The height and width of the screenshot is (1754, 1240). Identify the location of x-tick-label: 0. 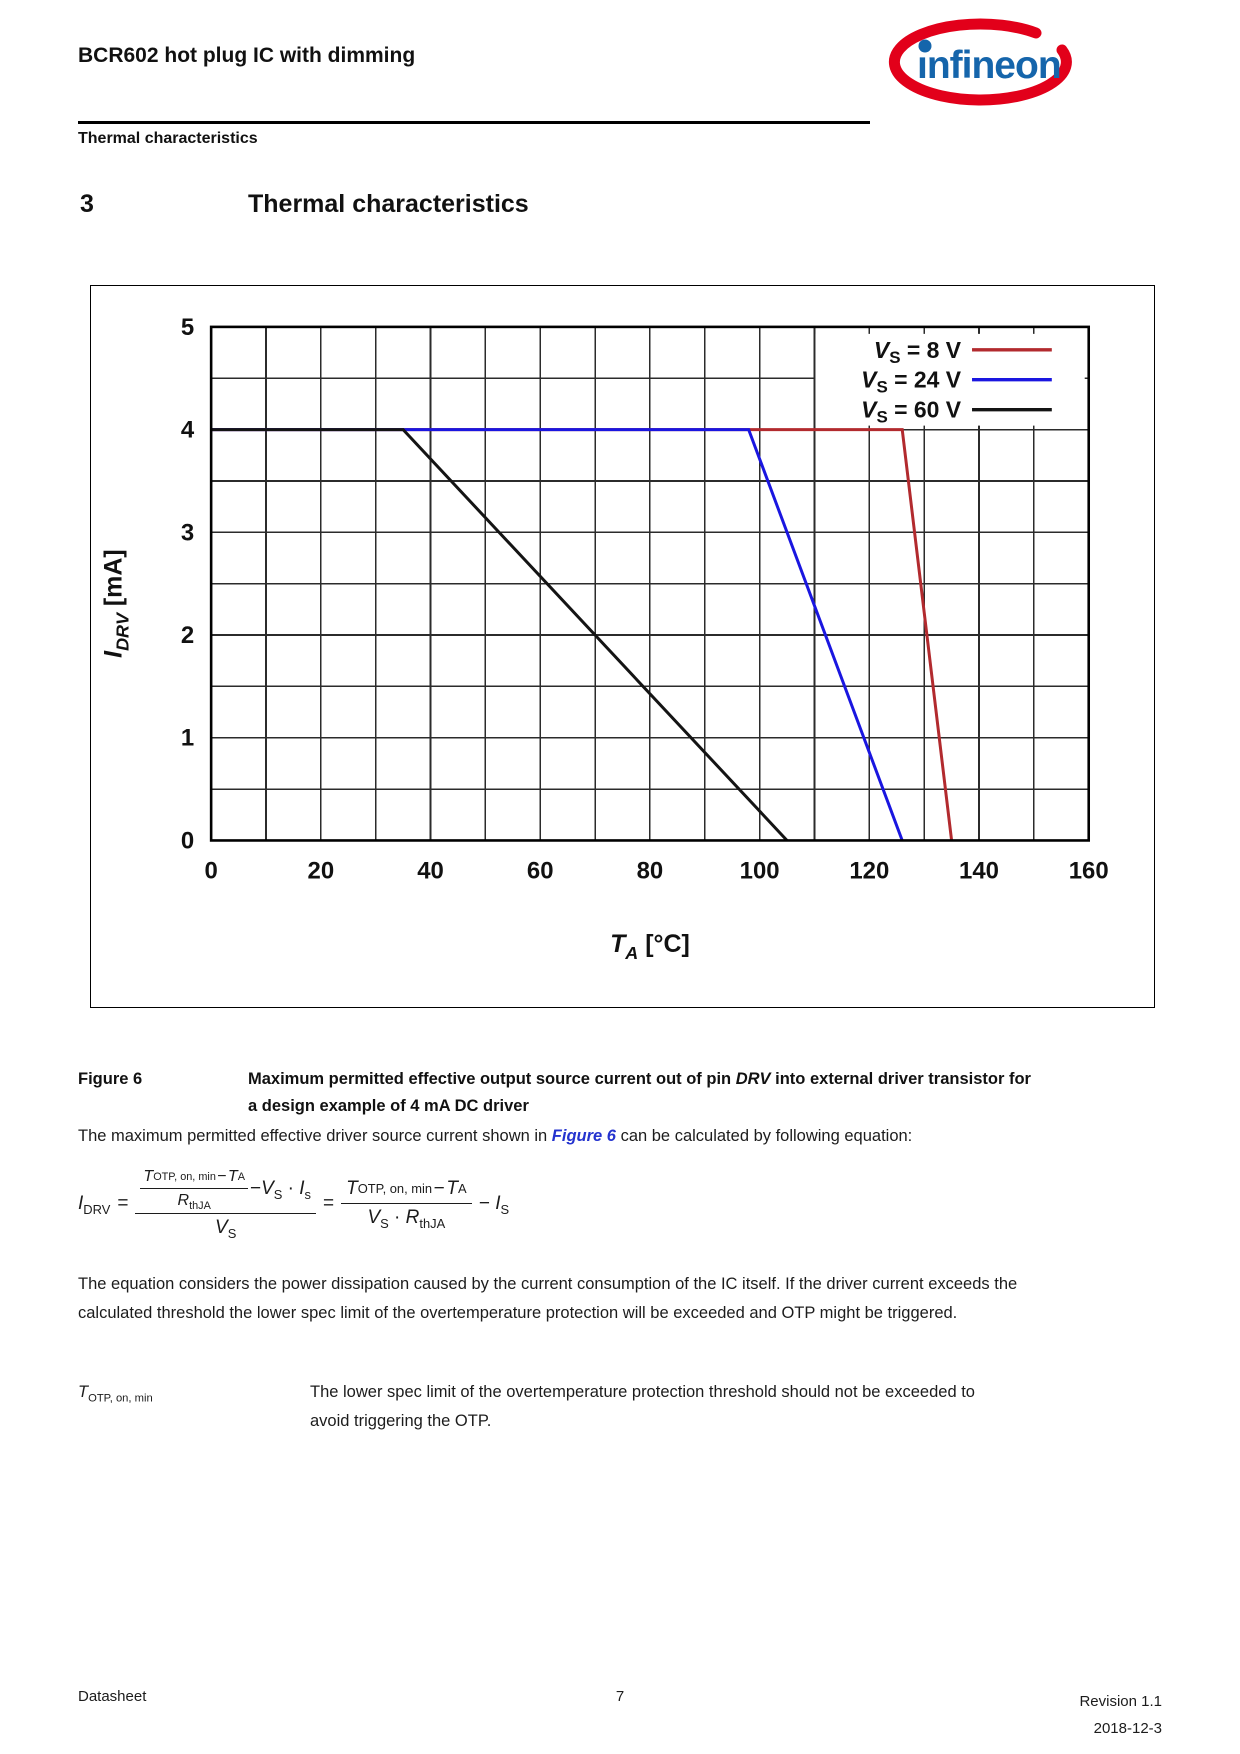
(210, 870).